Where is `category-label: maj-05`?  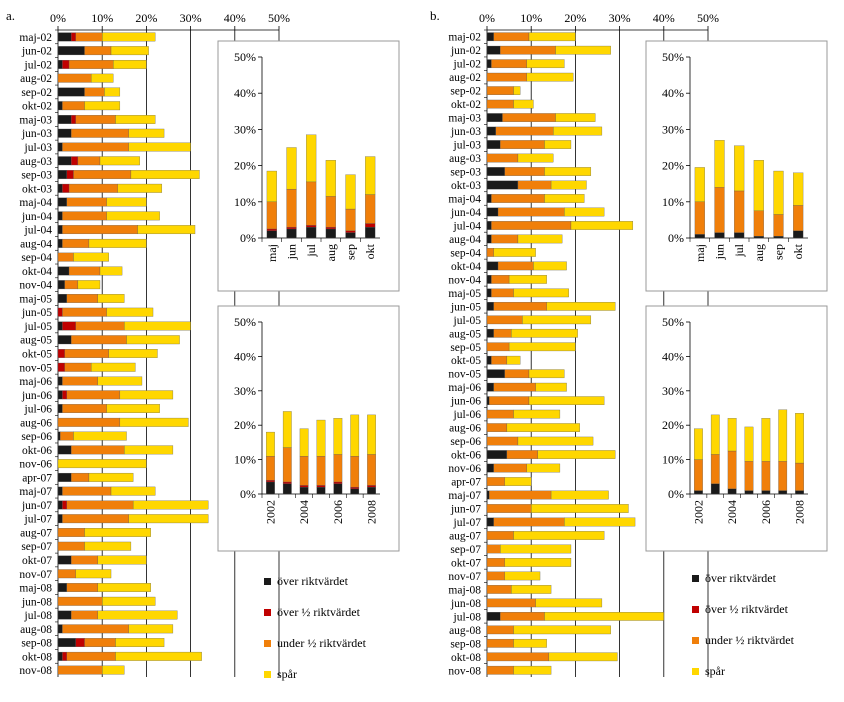 category-label: maj-05 is located at coordinates (35, 299).